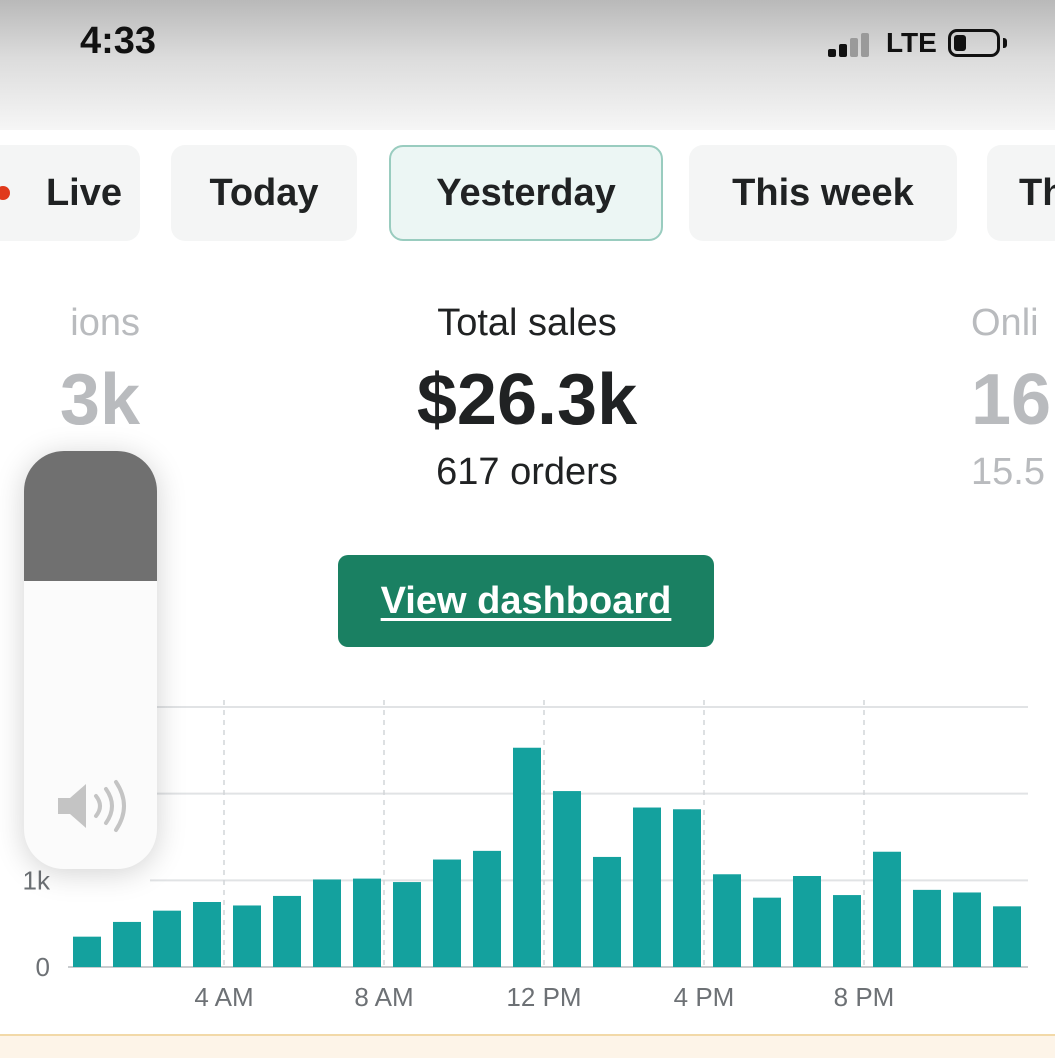 This screenshot has width=1055, height=1058. What do you see at coordinates (526, 601) in the screenshot?
I see `view-dashboard-button: View dashboard` at bounding box center [526, 601].